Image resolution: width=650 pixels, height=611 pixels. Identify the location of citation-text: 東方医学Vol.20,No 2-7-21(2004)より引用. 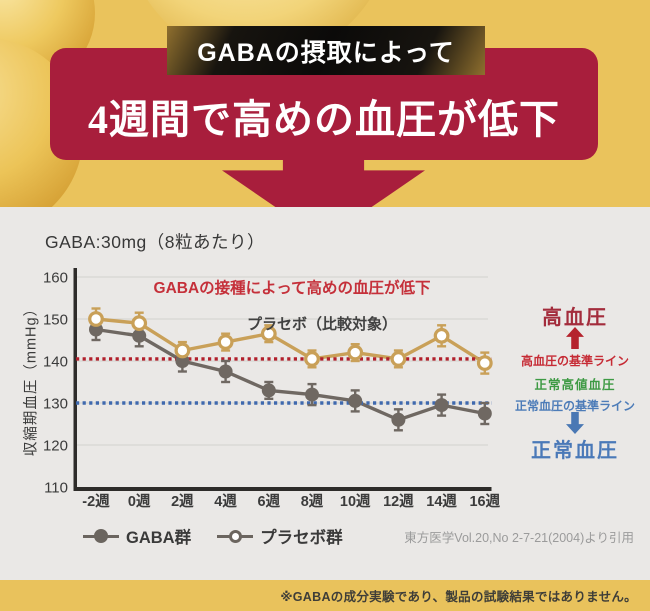
(519, 538).